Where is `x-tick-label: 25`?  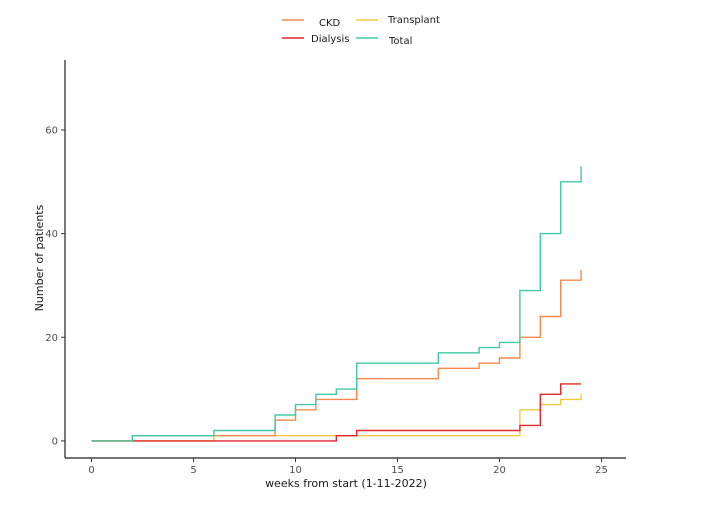 x-tick-label: 25 is located at coordinates (601, 470).